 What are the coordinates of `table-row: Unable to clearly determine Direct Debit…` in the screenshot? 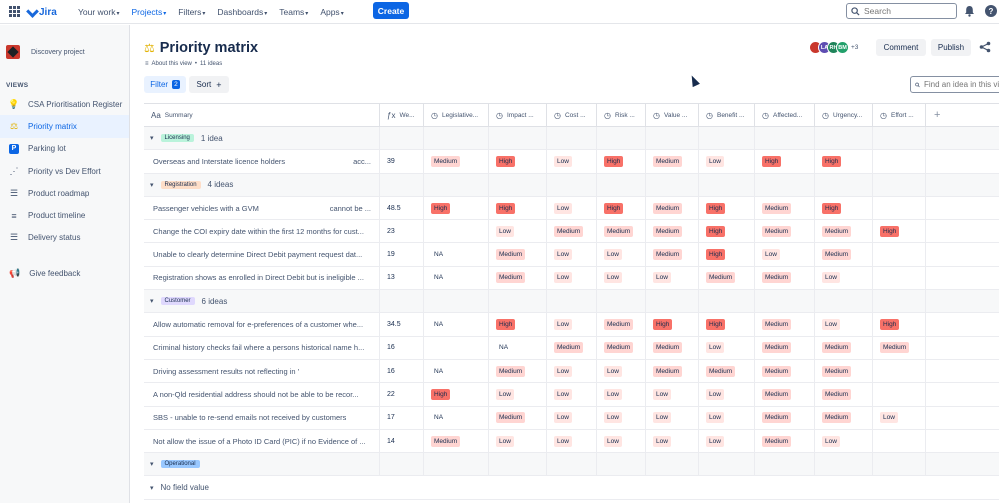 It's located at (571, 255).